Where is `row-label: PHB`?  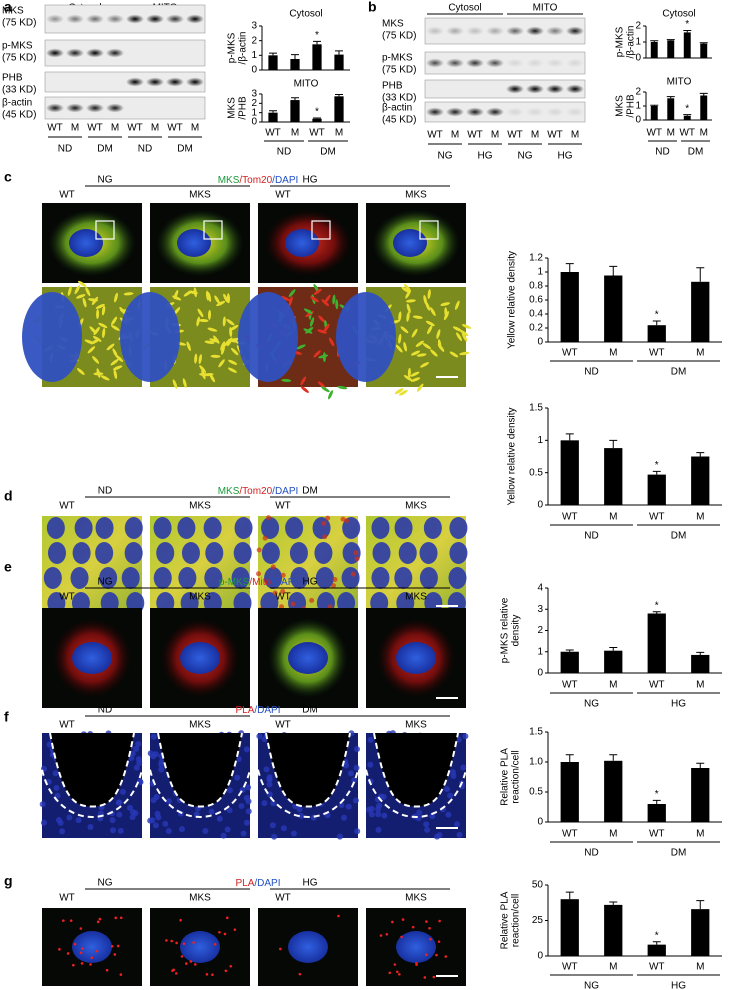 row-label: PHB is located at coordinates (392, 86).